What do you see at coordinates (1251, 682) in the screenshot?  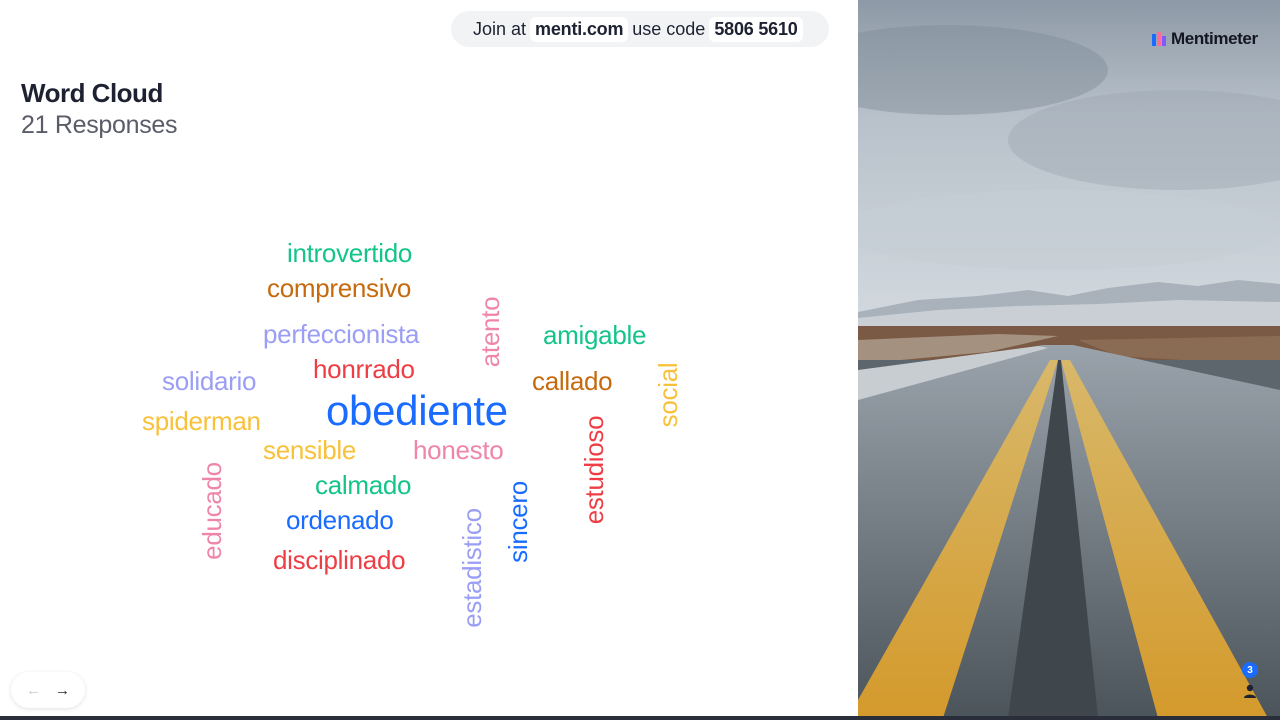 I see `audience-indicator: 3` at bounding box center [1251, 682].